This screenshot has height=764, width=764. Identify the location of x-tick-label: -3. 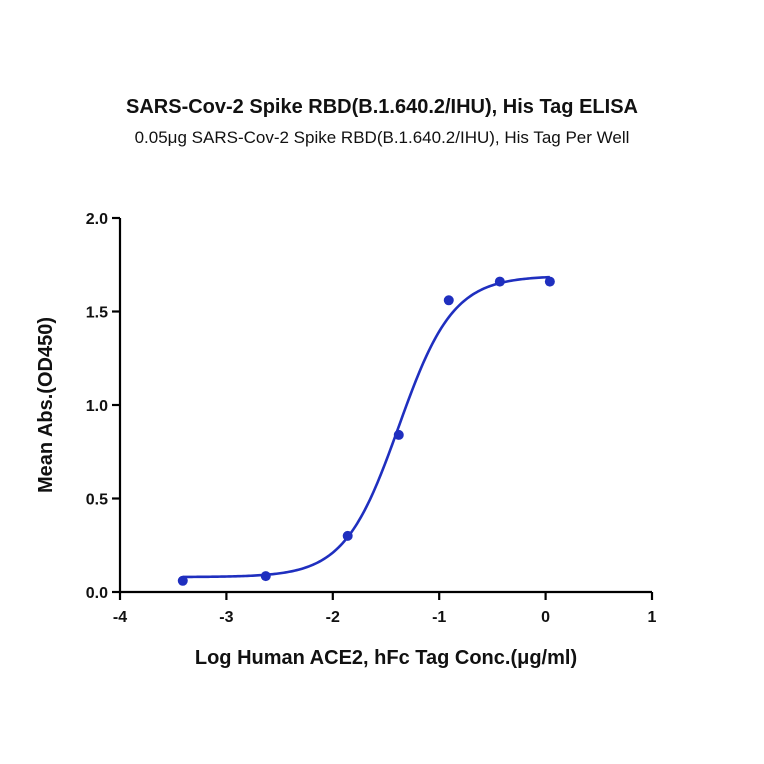
(226, 617).